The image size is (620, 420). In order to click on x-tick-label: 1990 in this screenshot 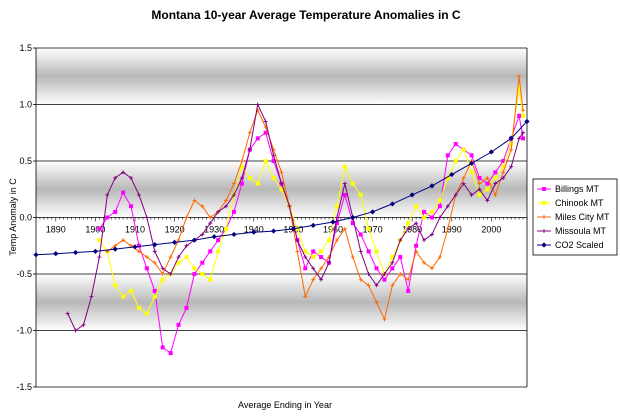, I will do `click(452, 230)`.